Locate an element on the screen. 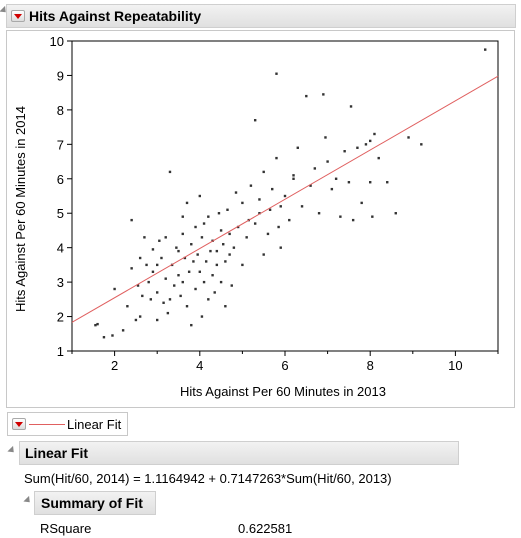 The height and width of the screenshot is (538, 521). summary-header: Summary of Fit is located at coordinates (95, 503).